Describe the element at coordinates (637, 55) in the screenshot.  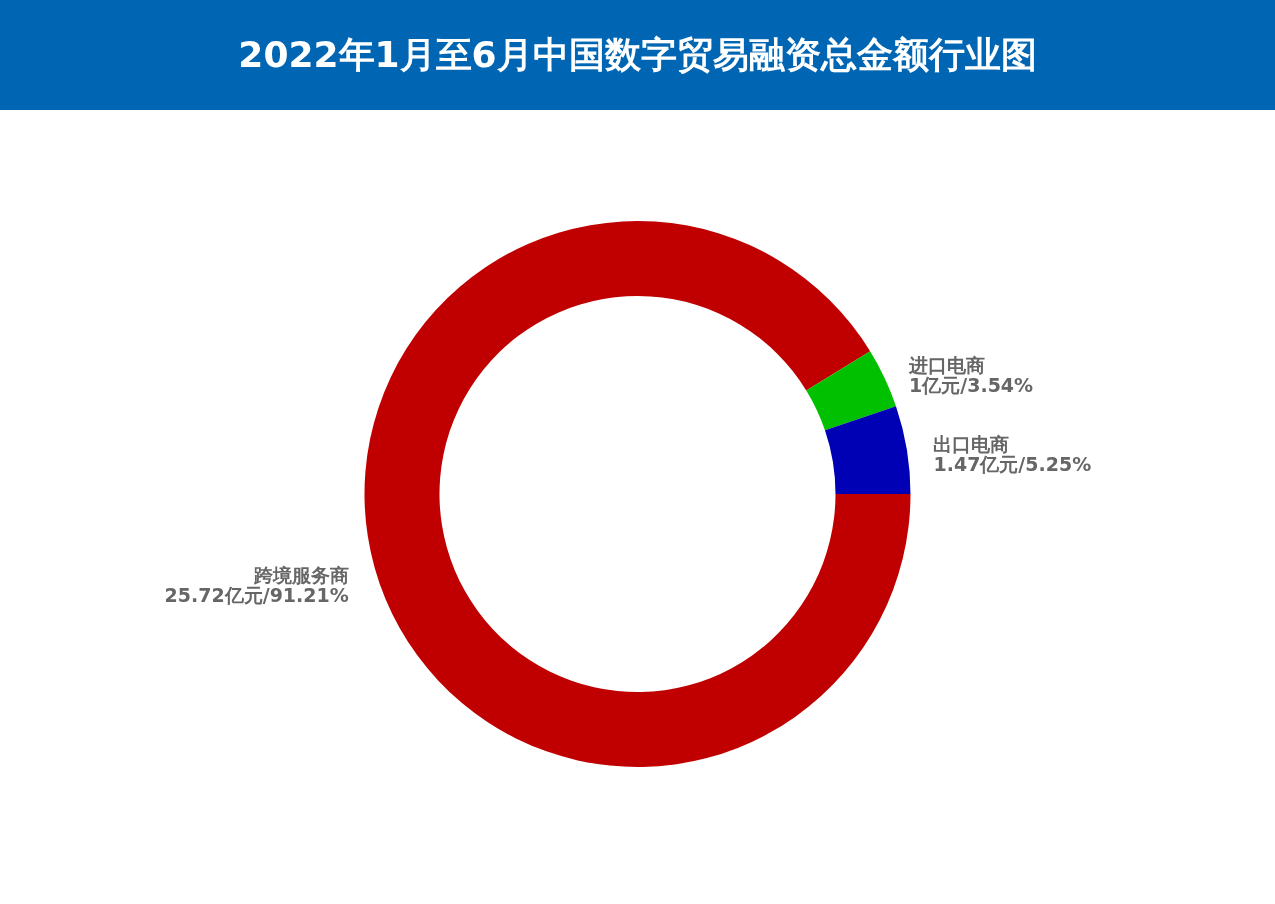
I see `chart-title: 2022年1月至6月中国数字贸易融资总金额行业图` at that location.